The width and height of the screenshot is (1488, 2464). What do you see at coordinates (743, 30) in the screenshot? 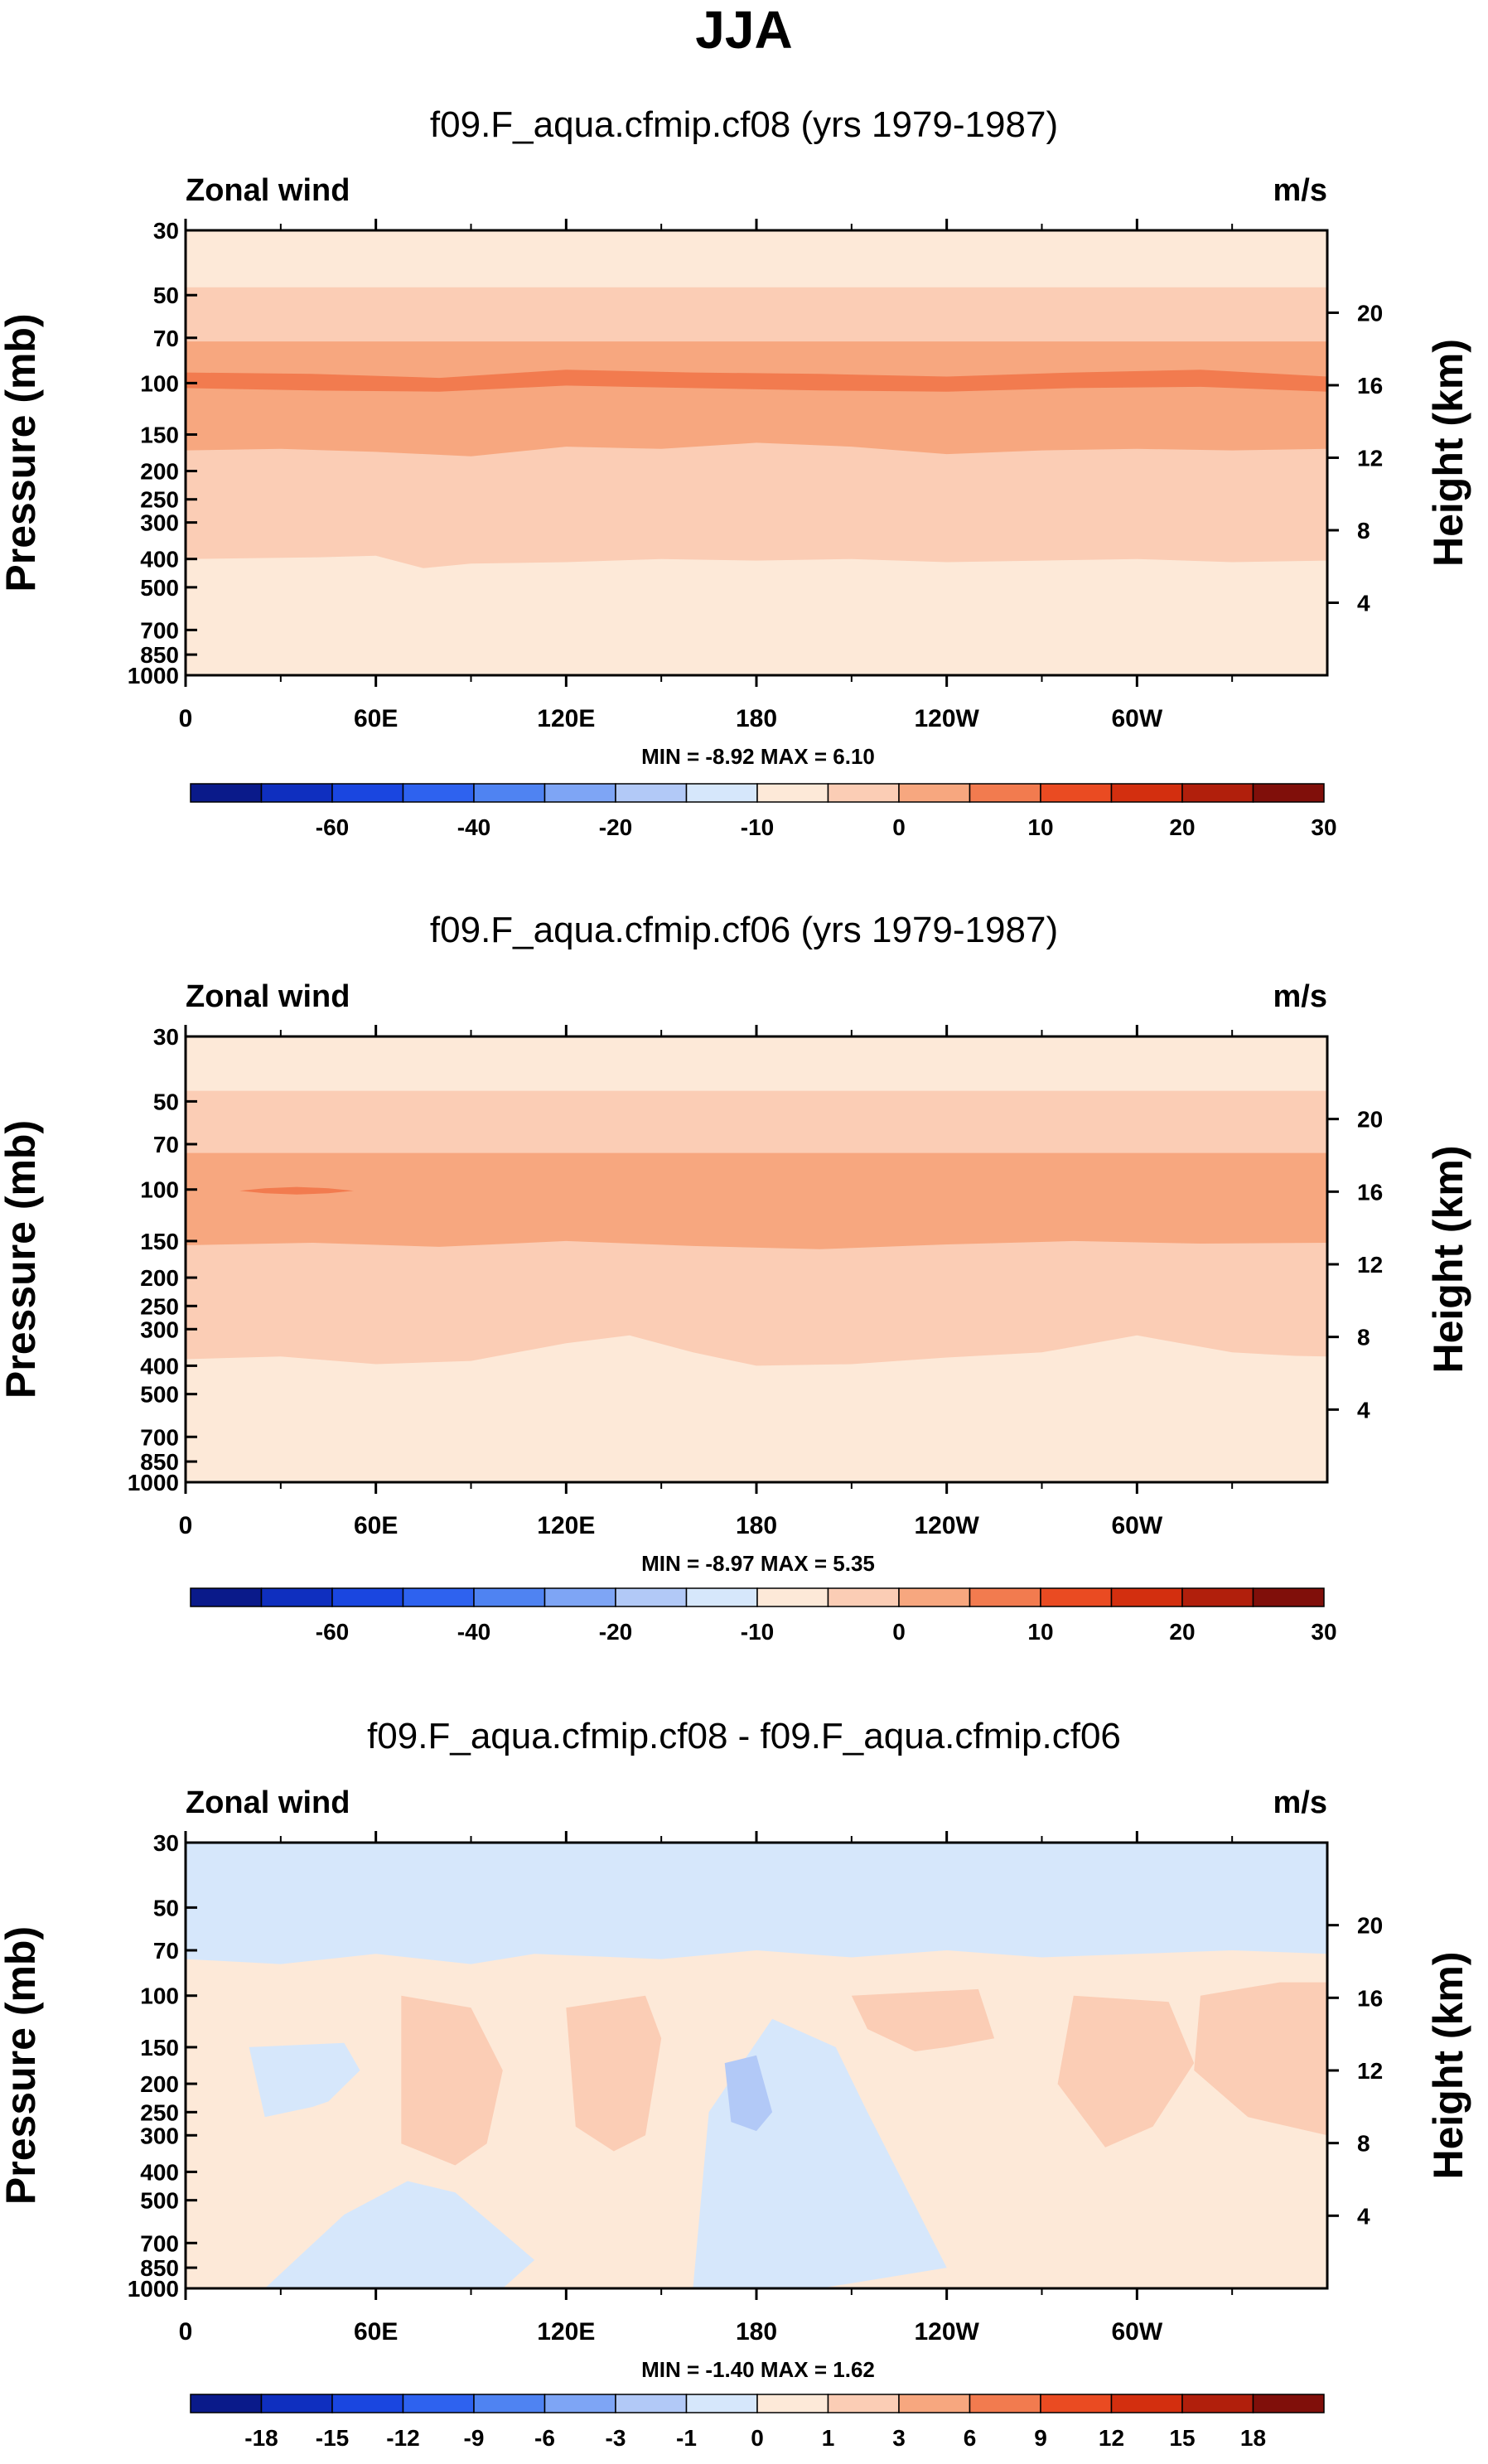
I see `season-title: JJA` at bounding box center [743, 30].